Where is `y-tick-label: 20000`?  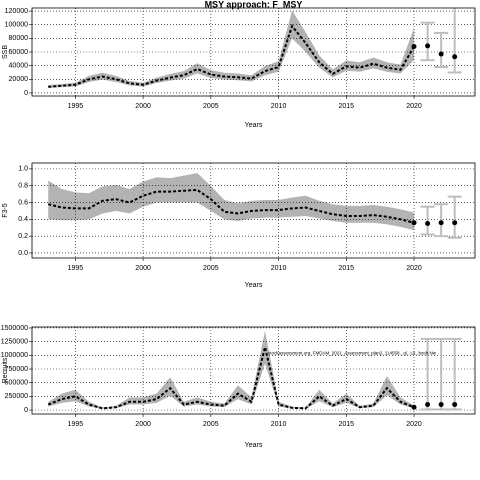 y-tick-label: 20000 is located at coordinates (19, 79).